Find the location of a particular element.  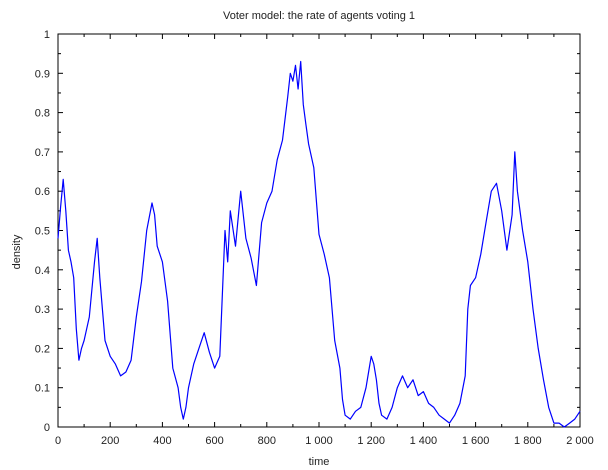

y-tick-label: 0.5 is located at coordinates (42, 232).